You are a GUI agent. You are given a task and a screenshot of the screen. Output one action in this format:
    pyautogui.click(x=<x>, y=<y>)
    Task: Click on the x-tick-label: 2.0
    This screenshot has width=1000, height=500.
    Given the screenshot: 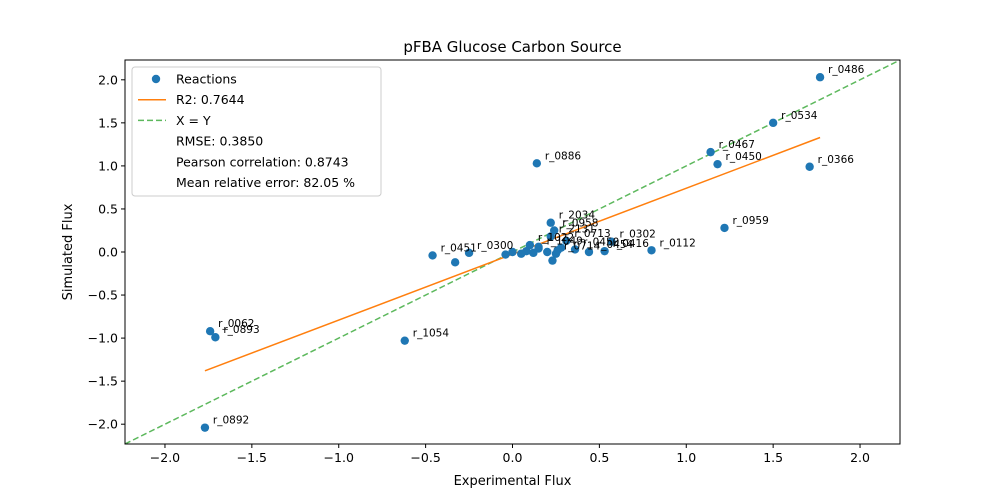 What is the action you would take?
    pyautogui.click(x=860, y=457)
    